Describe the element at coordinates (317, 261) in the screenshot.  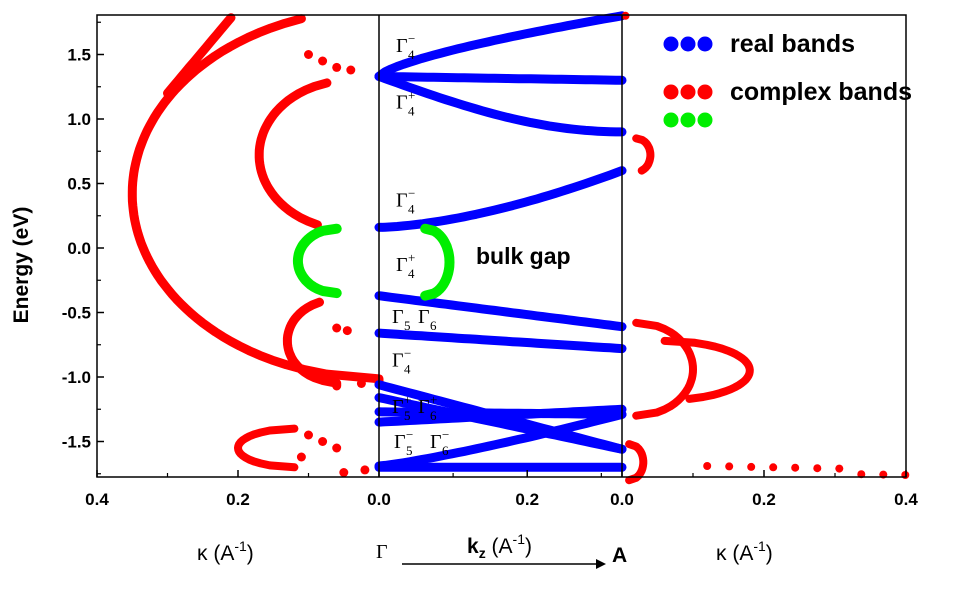
I see `complex-band-gap-loop` at that location.